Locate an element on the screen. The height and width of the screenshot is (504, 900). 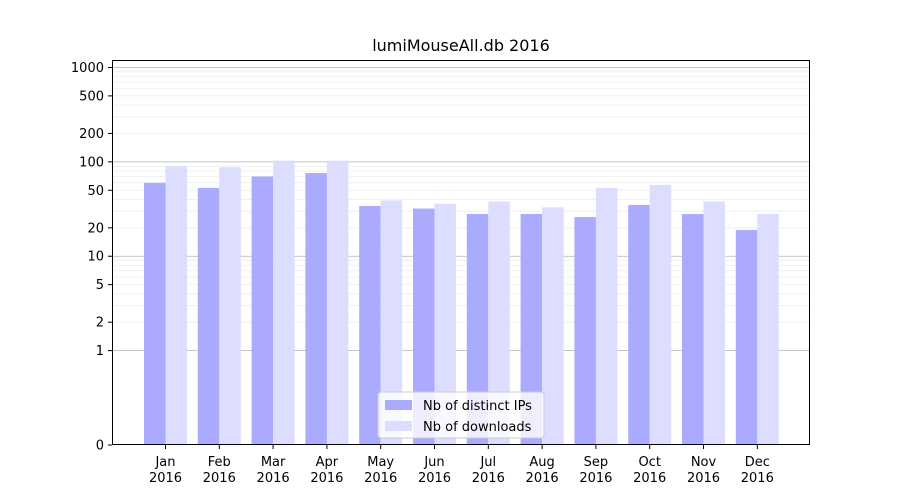
y-tick-label: 1 is located at coordinates (100, 351).